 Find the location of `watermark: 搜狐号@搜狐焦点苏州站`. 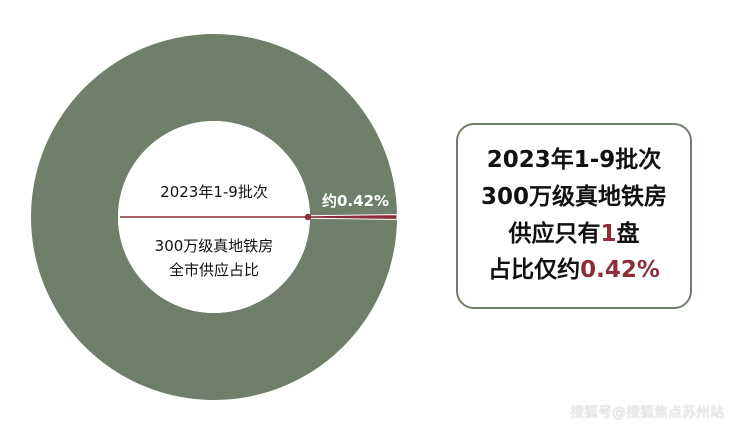

watermark: 搜狐号@搜狐焦点苏州站 is located at coordinates (647, 413).